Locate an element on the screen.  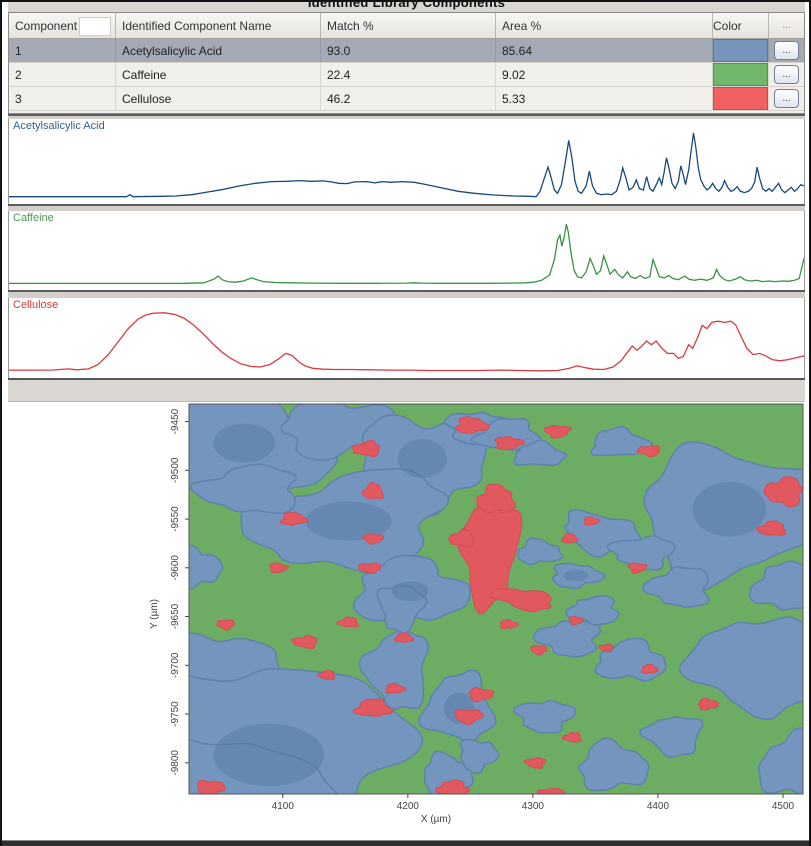
spectrum-label: Caffeine is located at coordinates (33, 218).